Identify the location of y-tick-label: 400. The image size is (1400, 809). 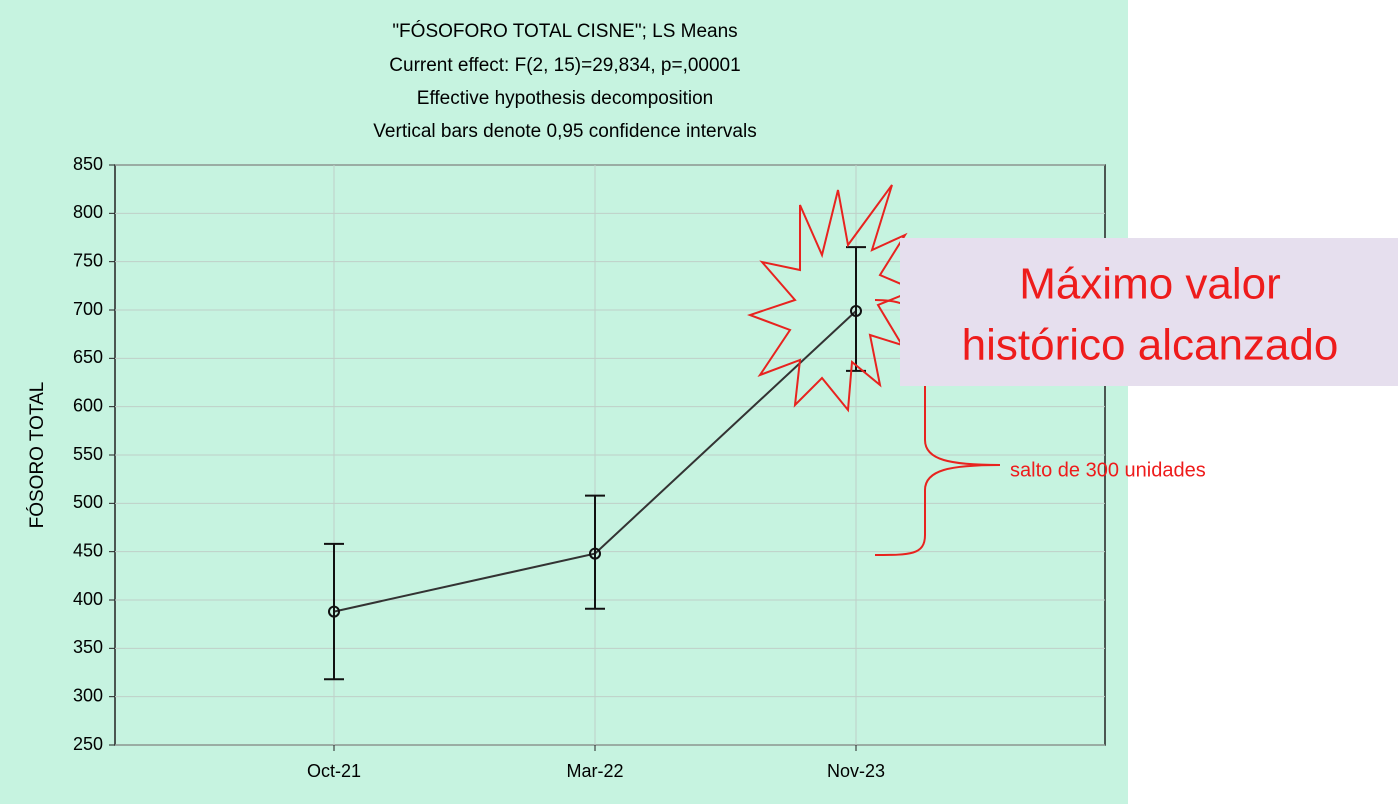
(88, 599).